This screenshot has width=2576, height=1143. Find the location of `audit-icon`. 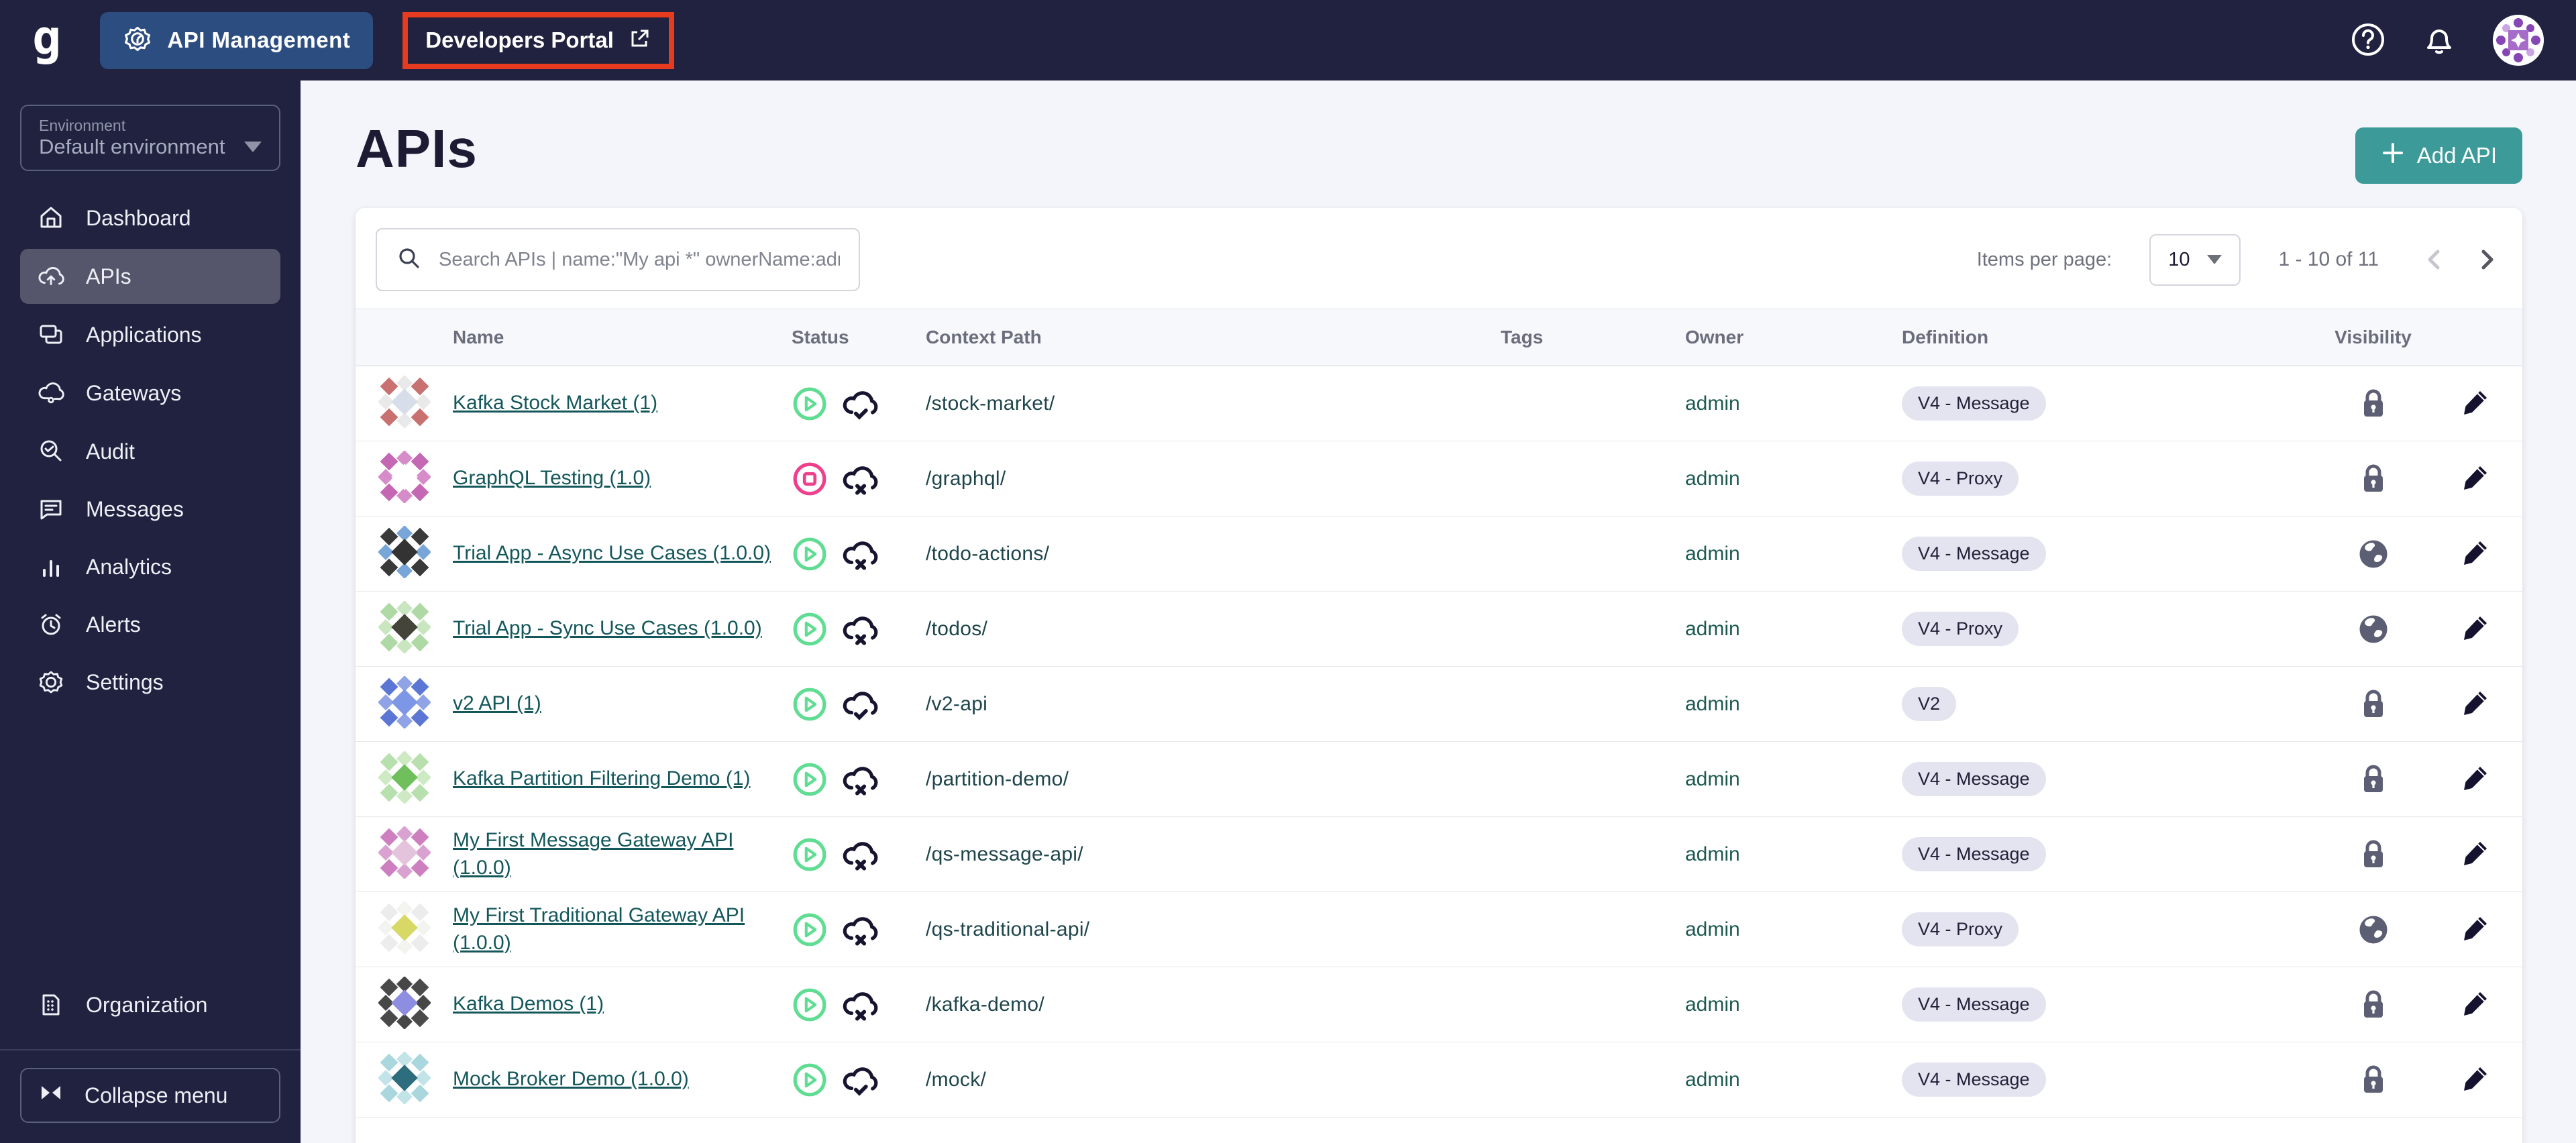

audit-icon is located at coordinates (51, 452).